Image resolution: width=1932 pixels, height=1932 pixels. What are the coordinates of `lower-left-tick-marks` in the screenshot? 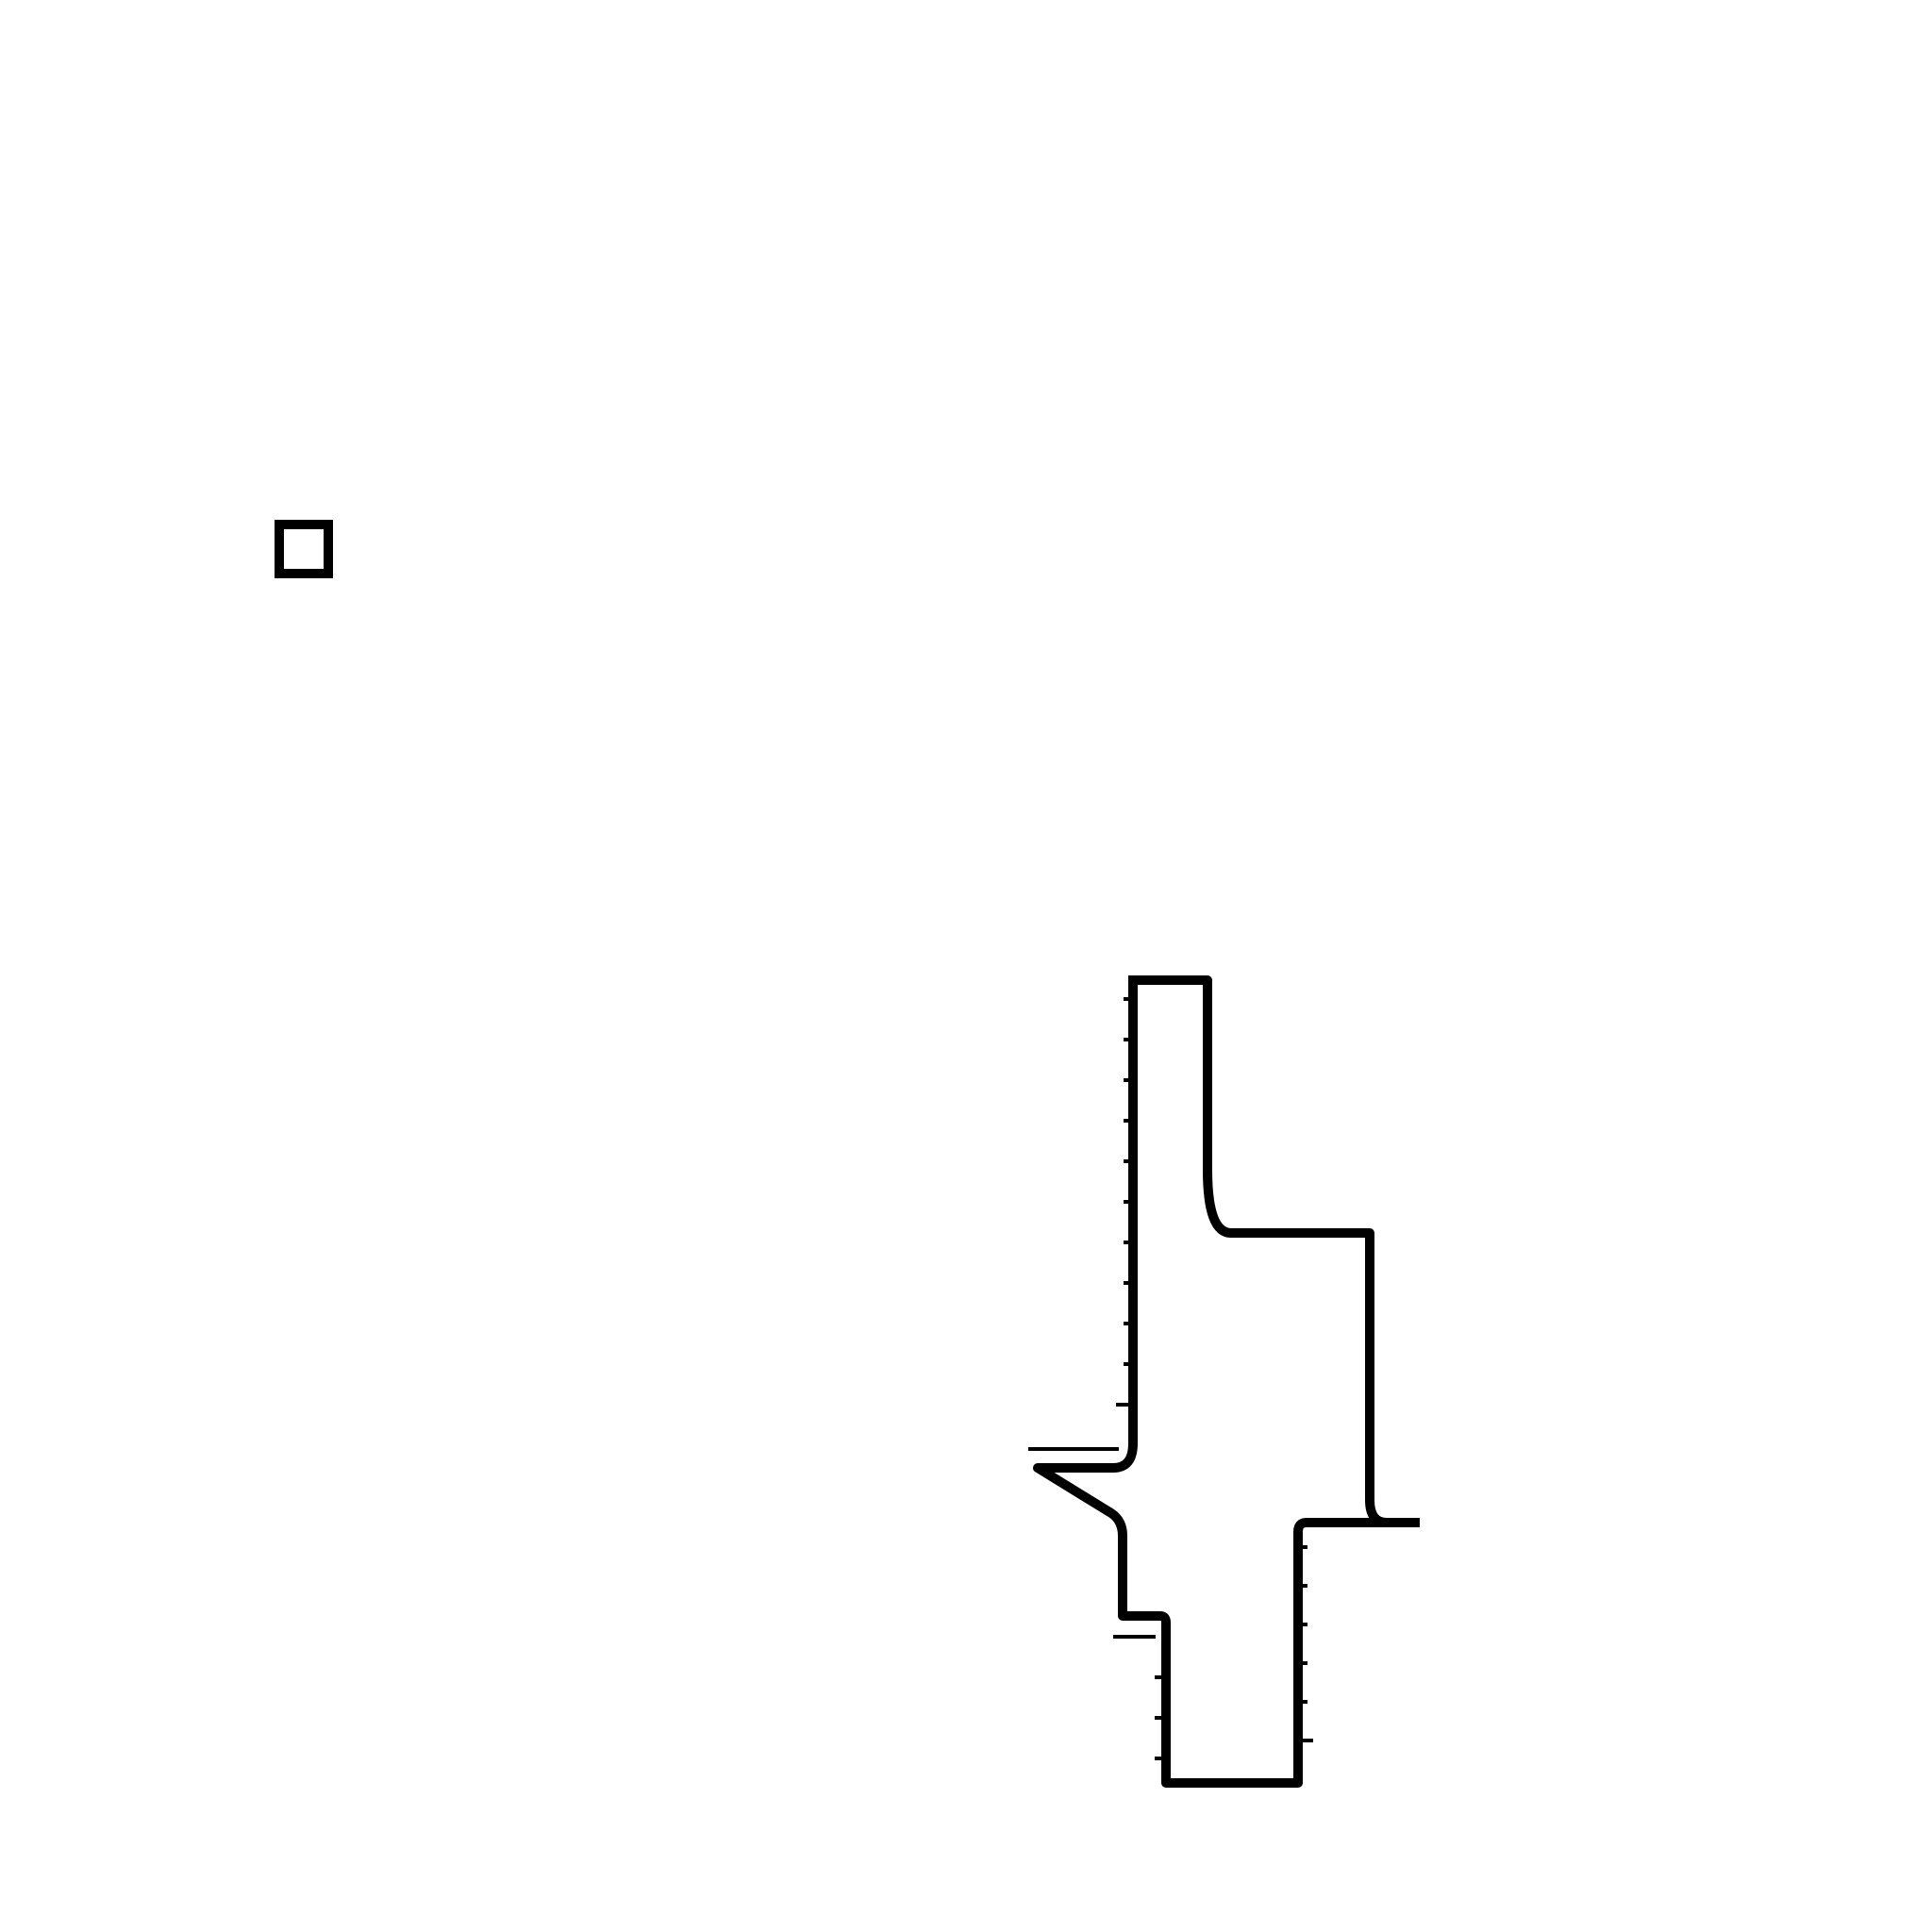 It's located at (1160, 1718).